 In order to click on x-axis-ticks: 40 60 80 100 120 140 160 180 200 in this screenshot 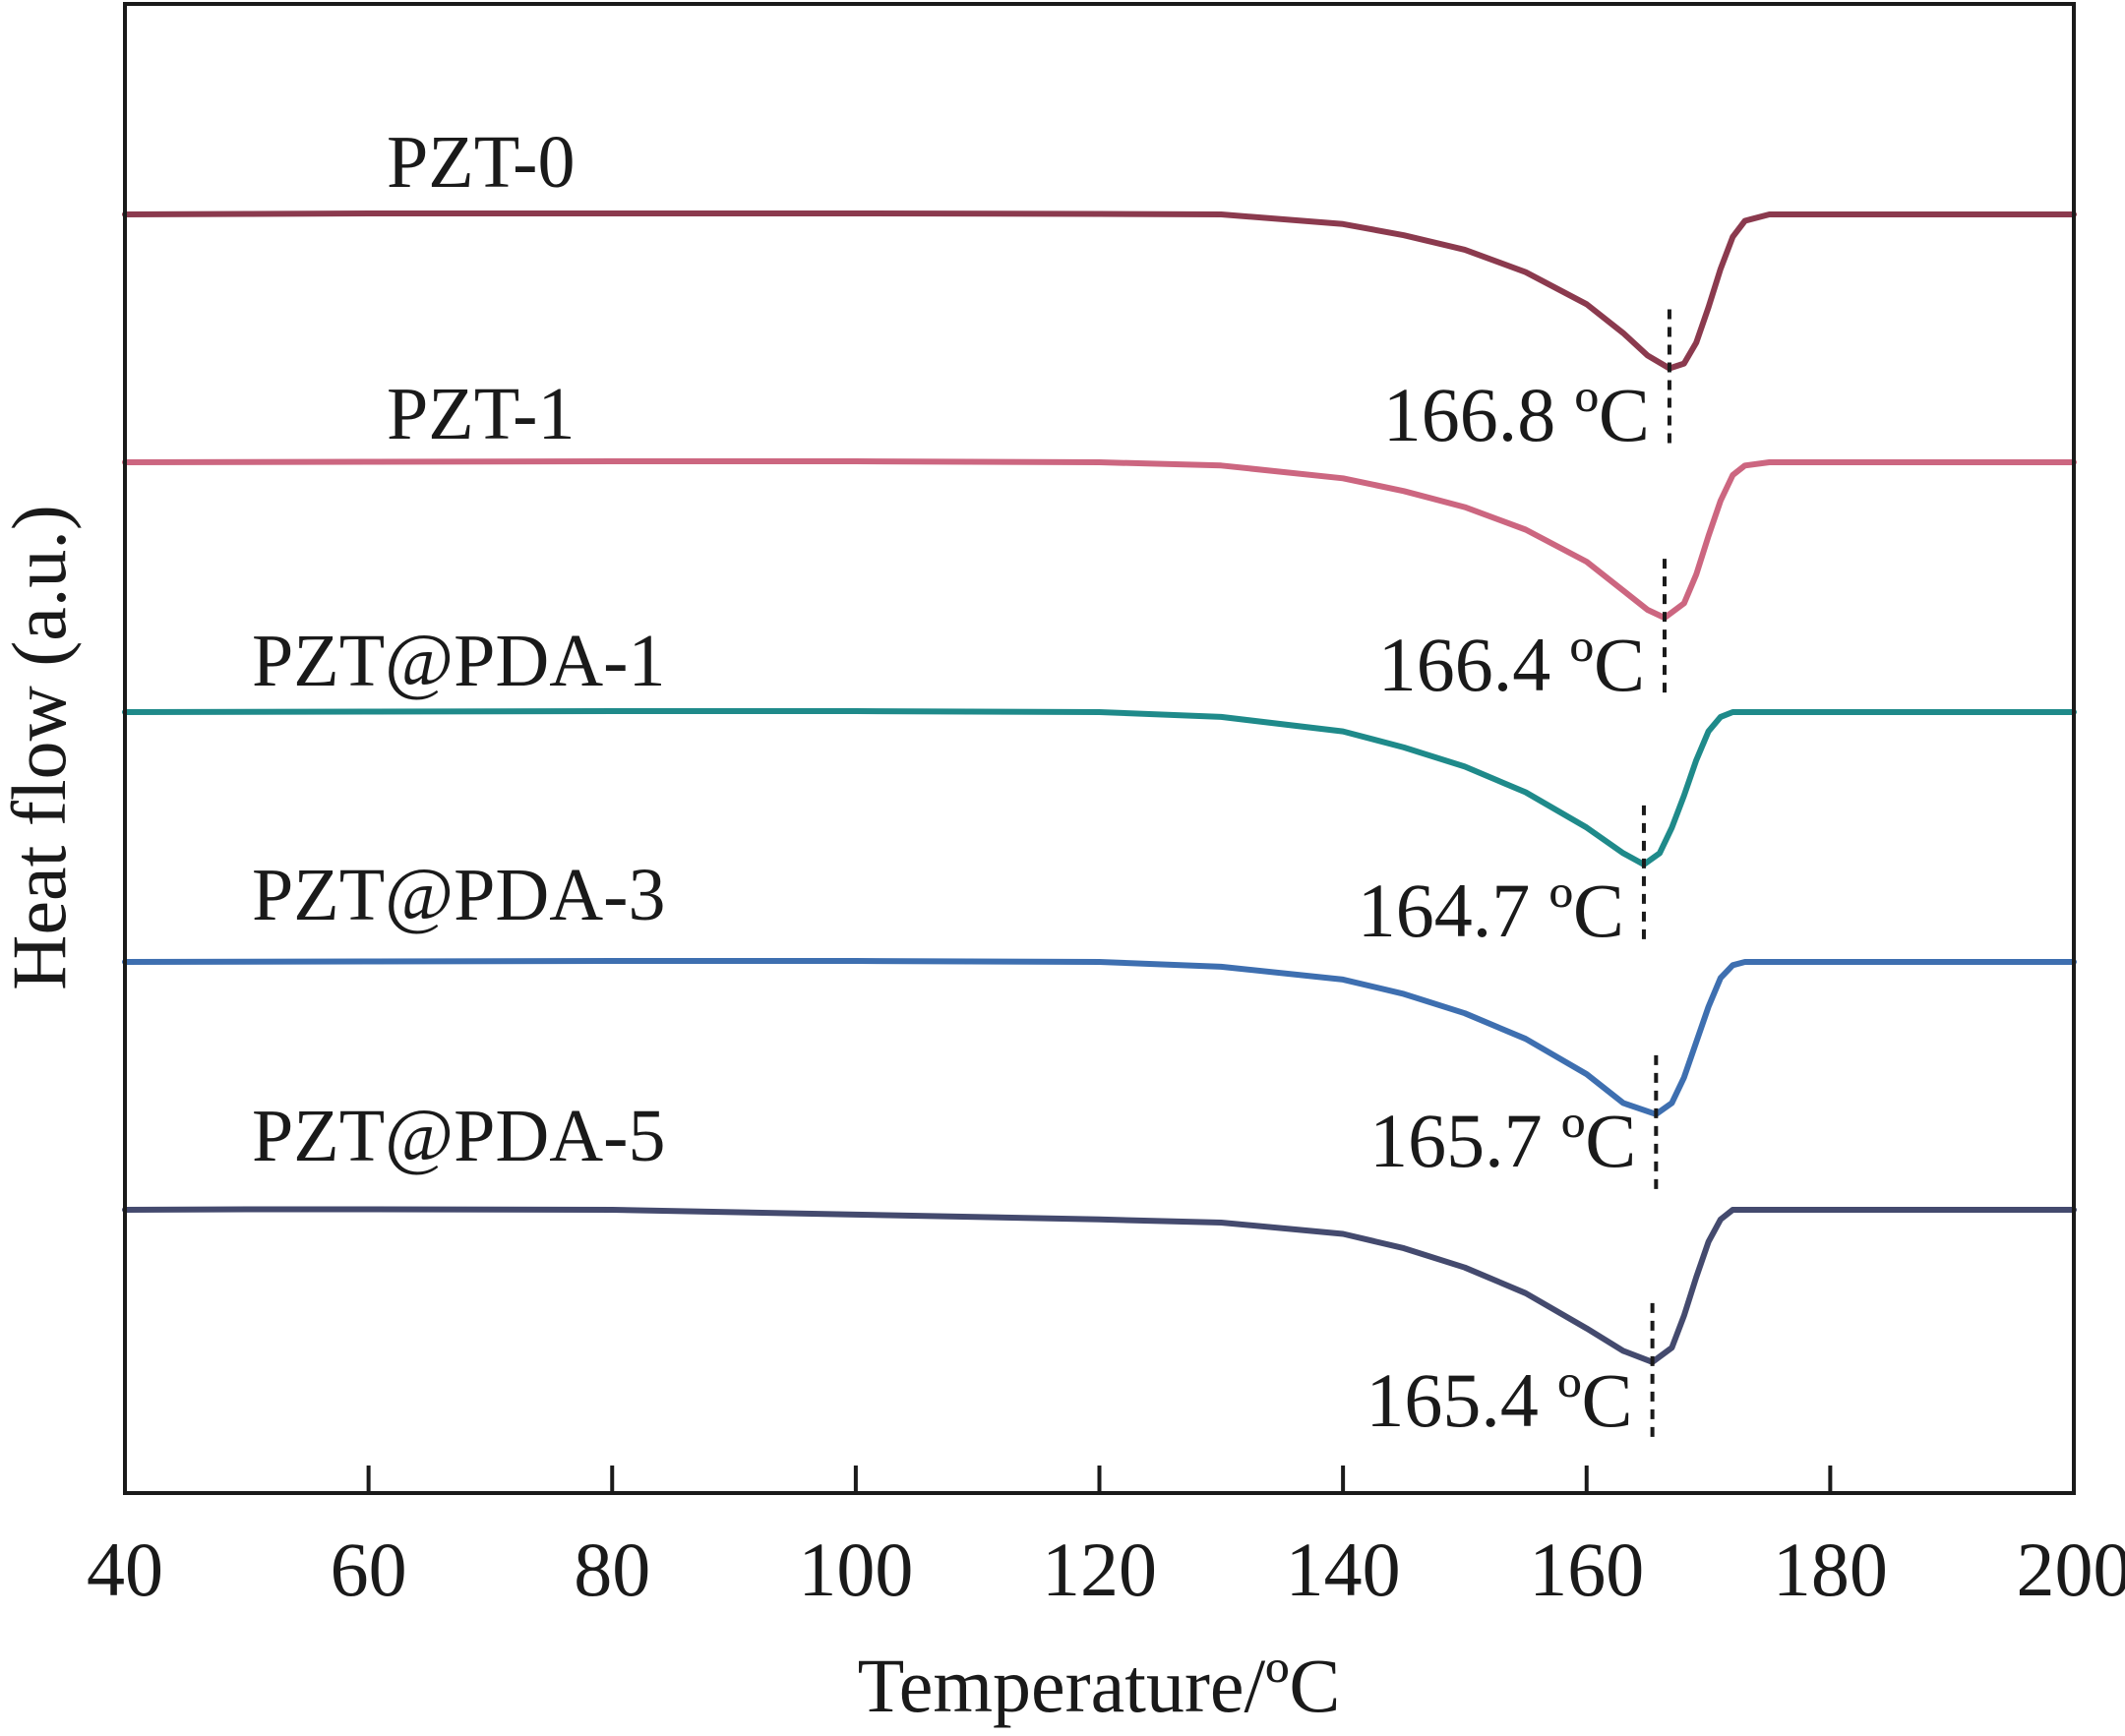, I will do `click(1106, 1539)`.